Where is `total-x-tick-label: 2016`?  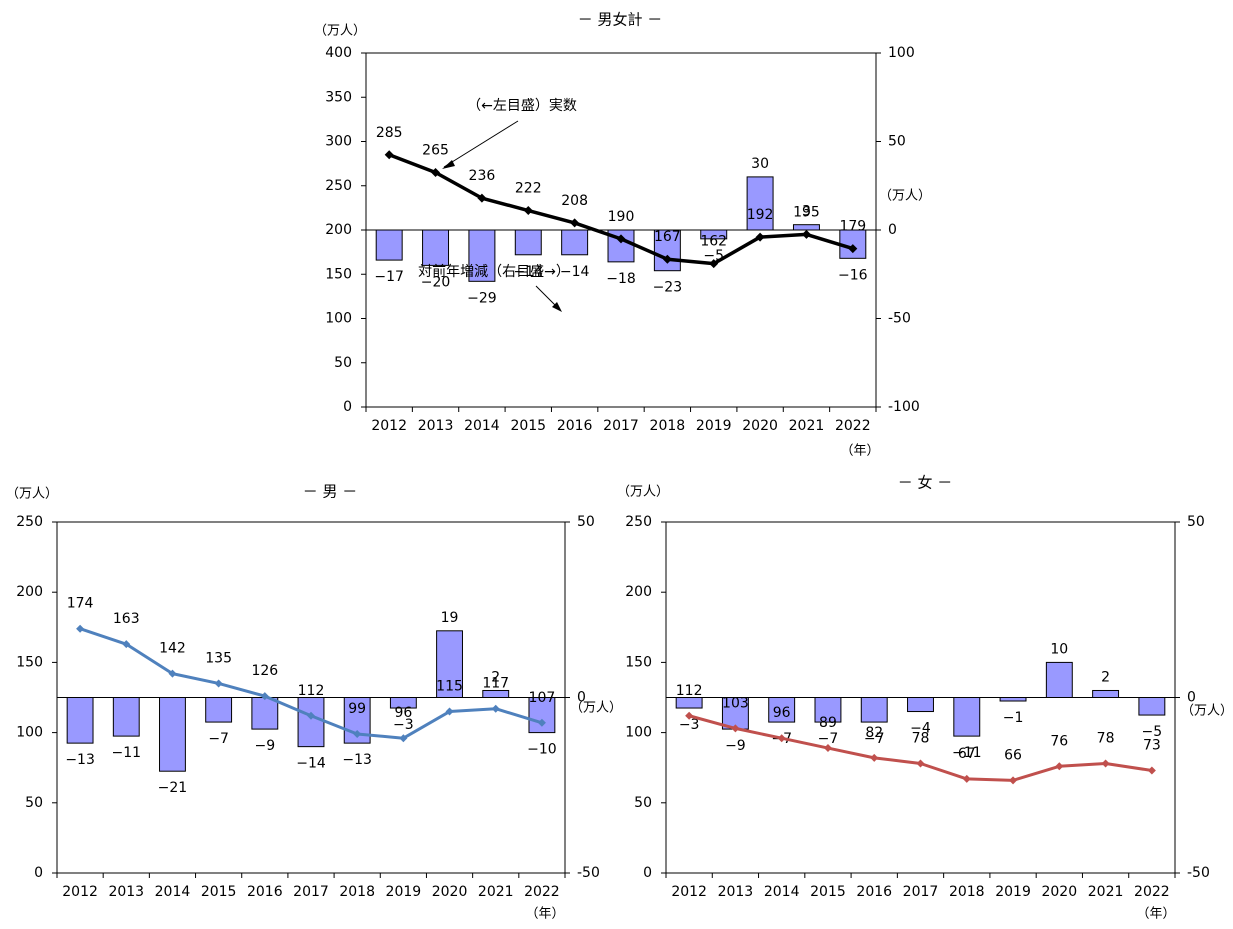
total-x-tick-label: 2016 is located at coordinates (575, 426).